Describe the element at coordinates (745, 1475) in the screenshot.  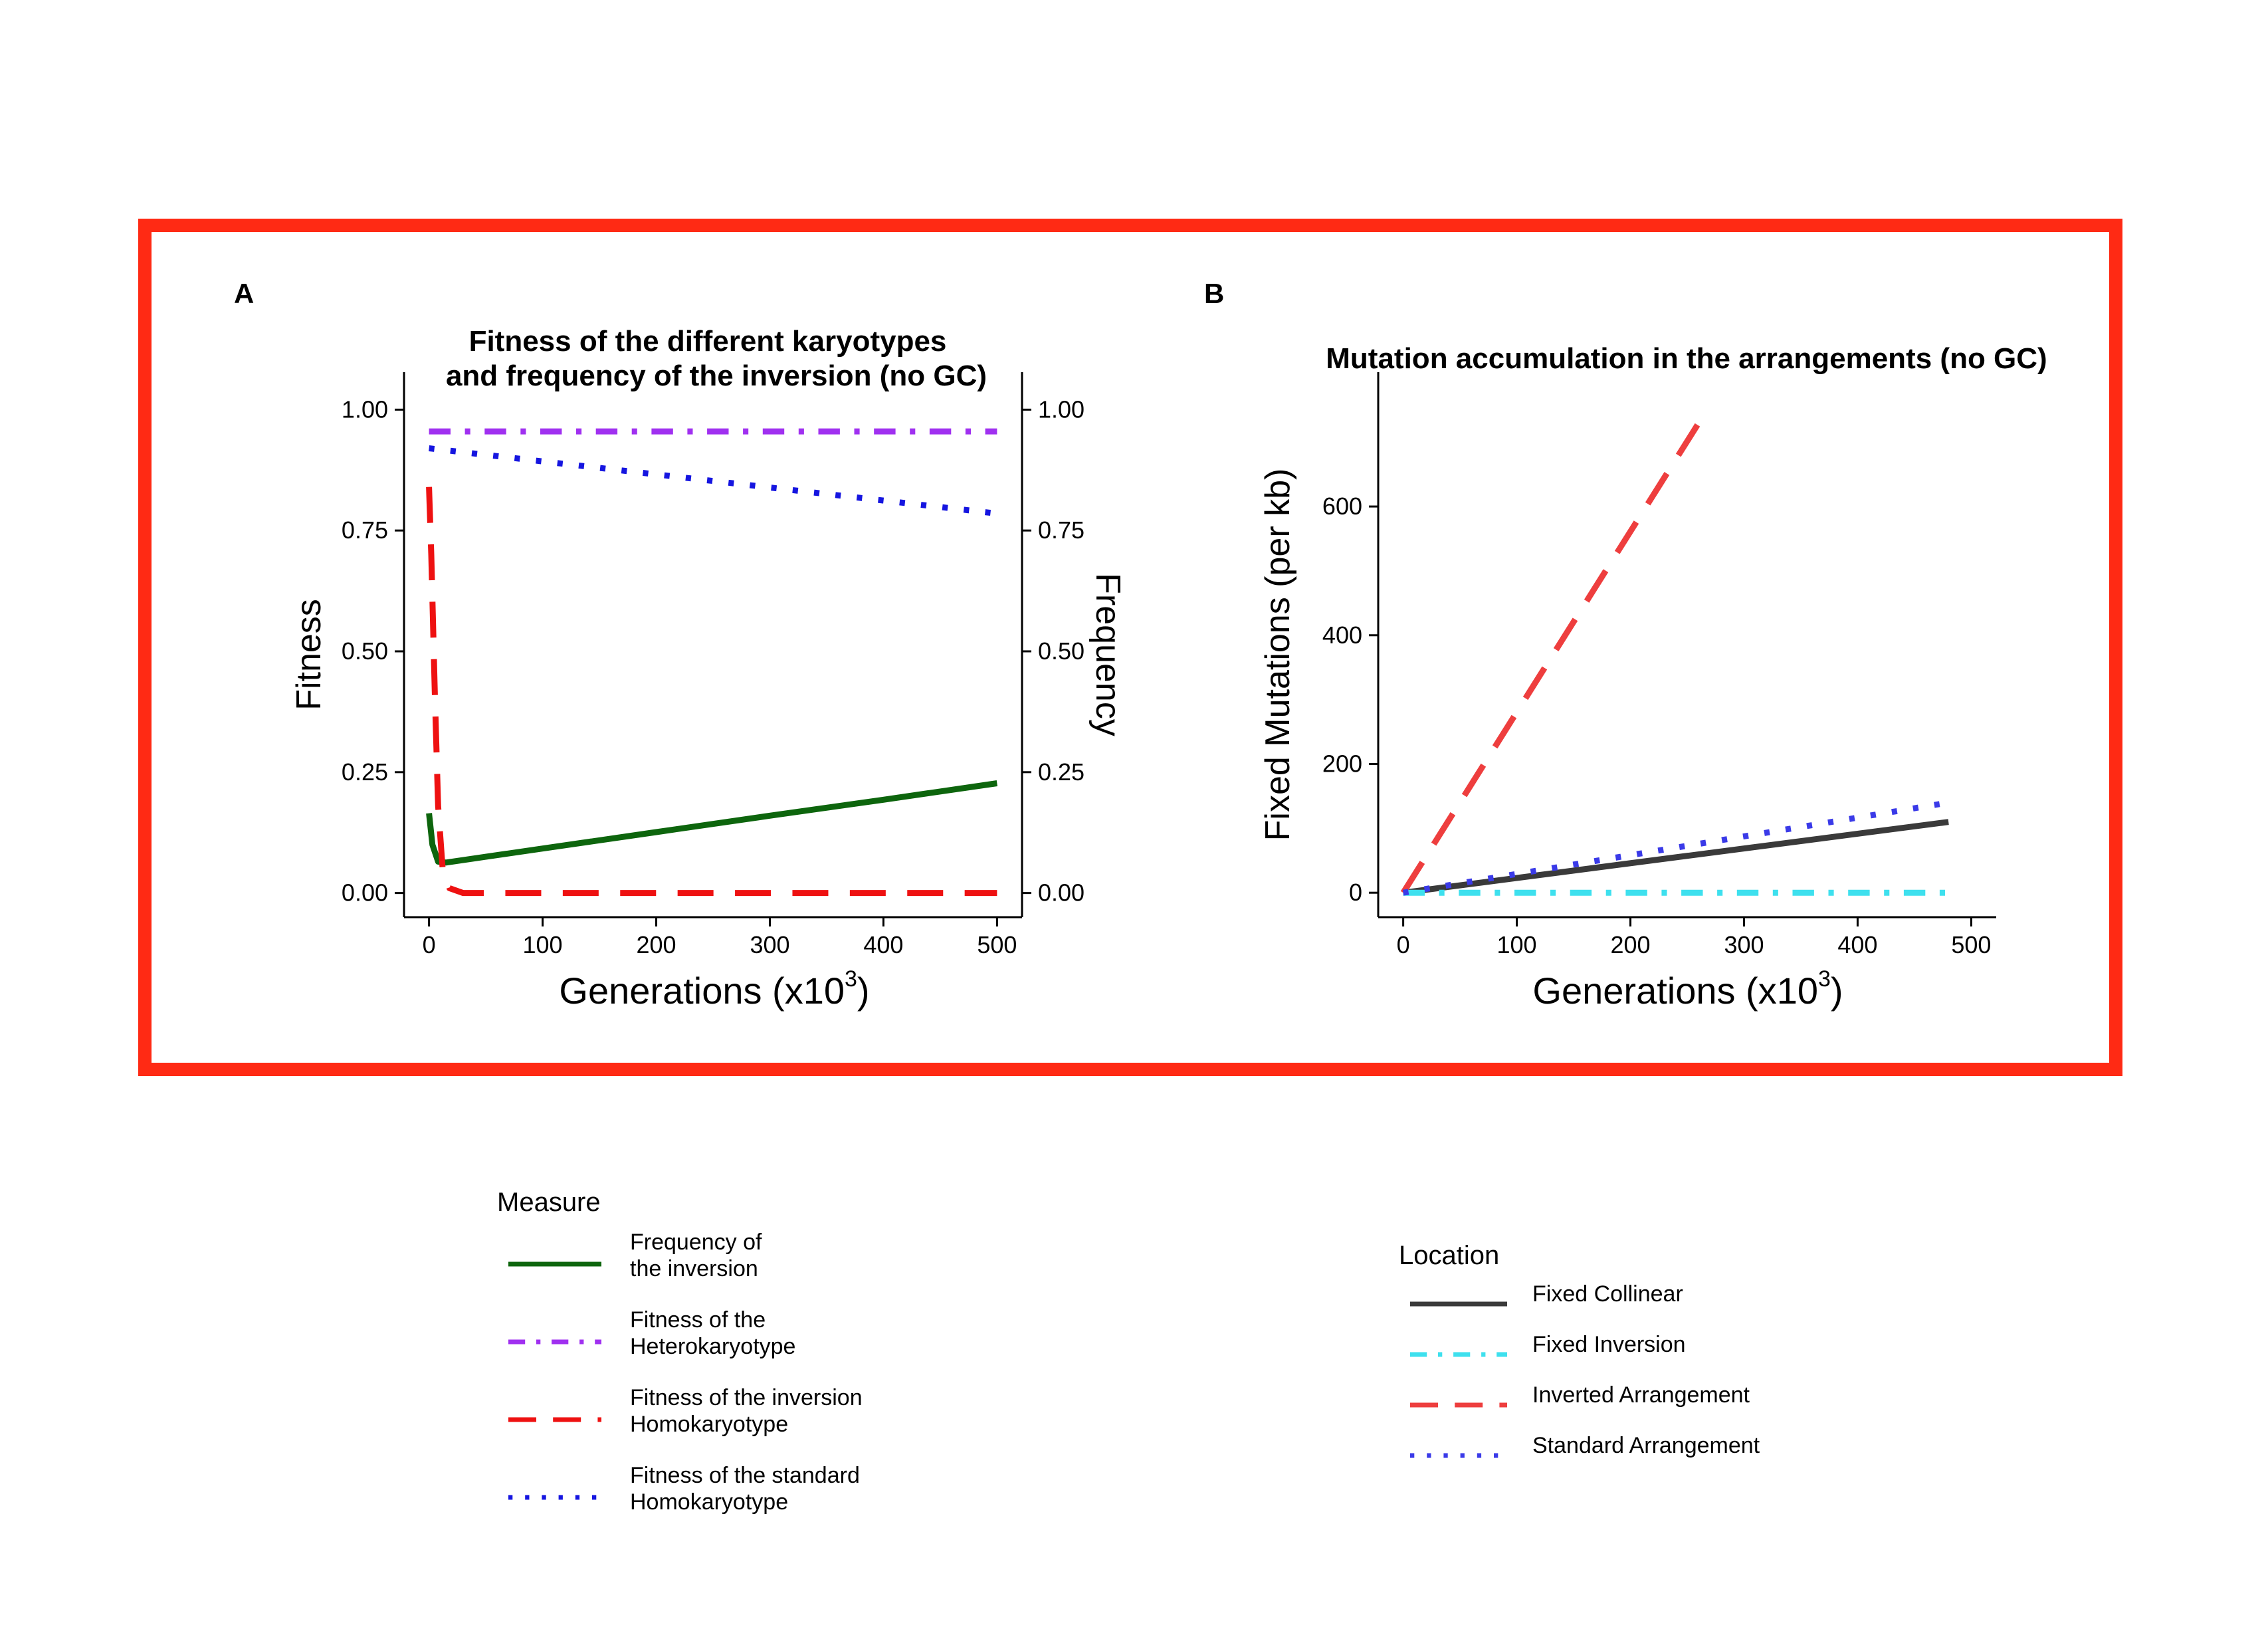
I see `legend-measure-label: Fitness of the standard` at that location.